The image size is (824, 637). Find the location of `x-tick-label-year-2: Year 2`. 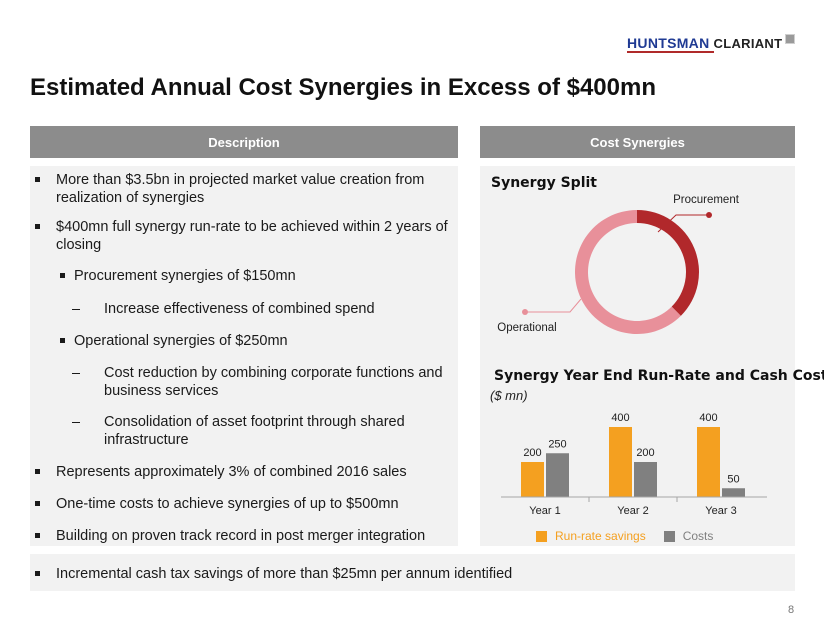

x-tick-label-year-2: Year 2 is located at coordinates (632, 511).